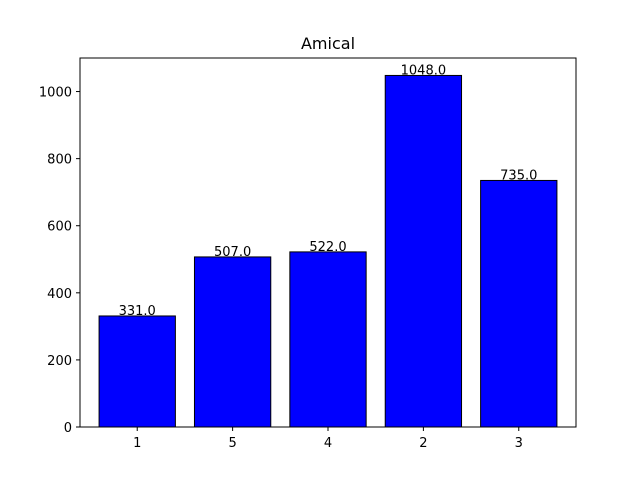 The image size is (640, 480). What do you see at coordinates (423, 443) in the screenshot?
I see `x-tick-label: 2` at bounding box center [423, 443].